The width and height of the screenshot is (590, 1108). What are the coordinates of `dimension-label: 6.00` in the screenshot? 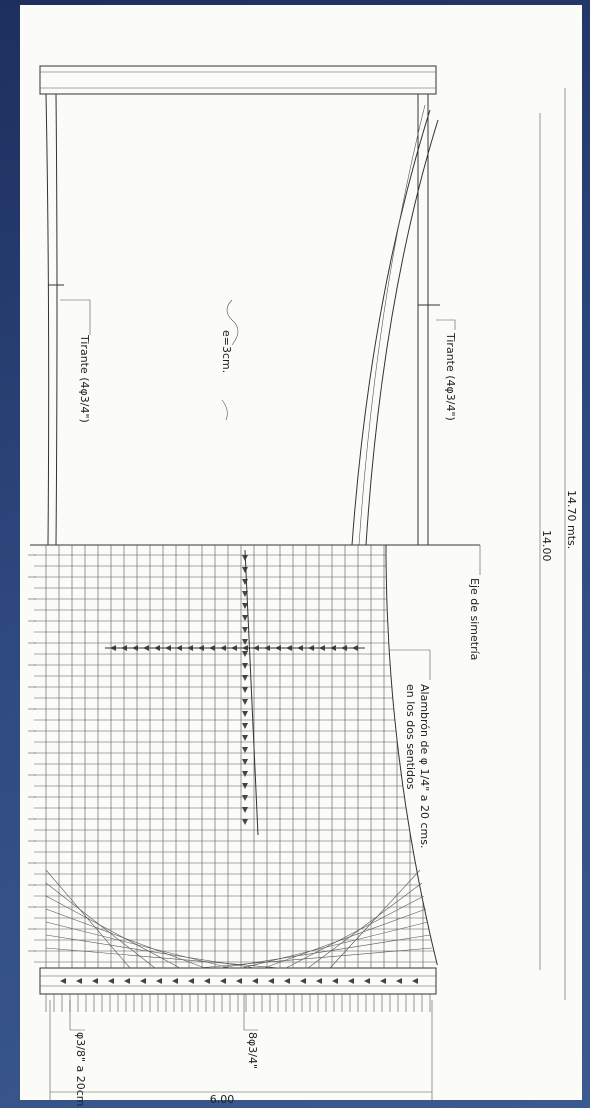 It's located at (222, 1099).